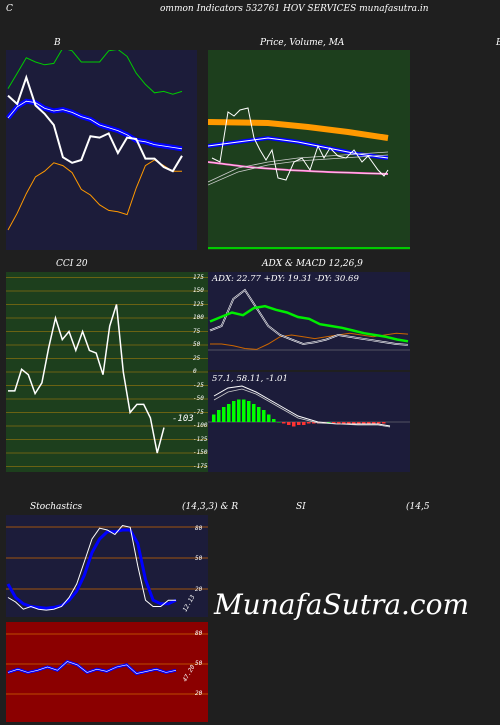  I want to click on adx-chart, so click(309, 321).